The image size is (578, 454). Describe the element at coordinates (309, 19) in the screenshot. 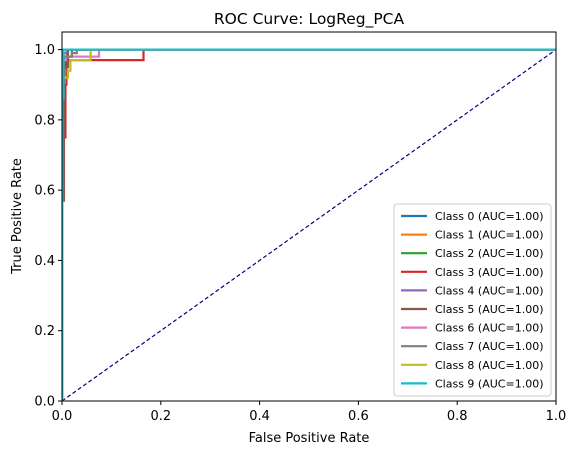

I see `chart-title: ROC Curve: LogReg_PCA` at that location.